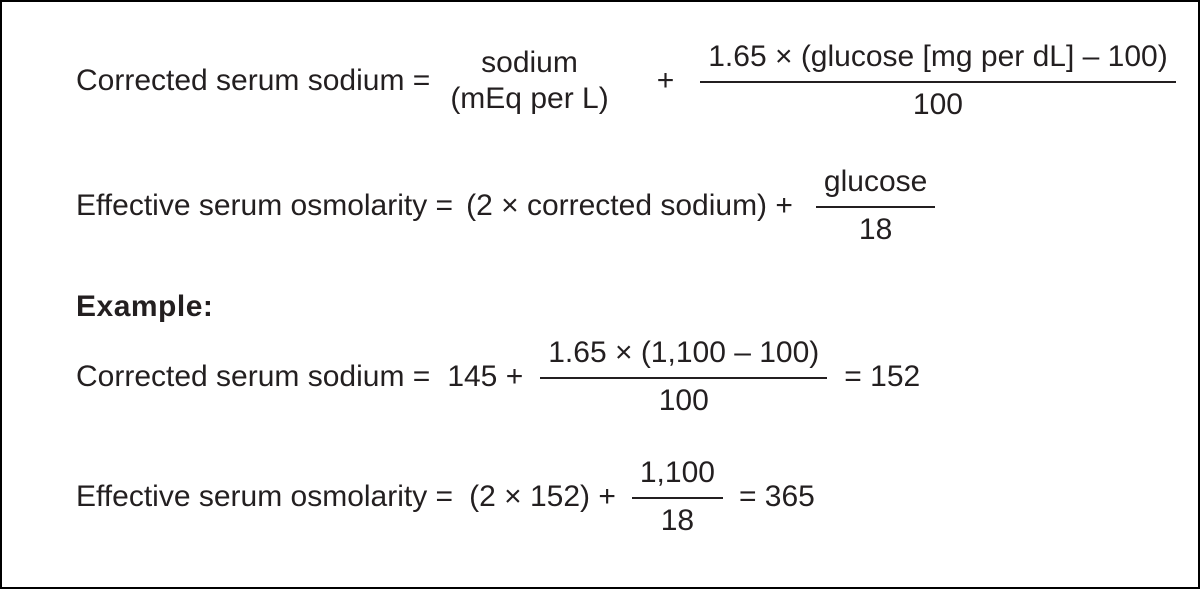 This screenshot has height=589, width=1200. I want to click on fraction-numerator: 1,100, so click(677, 477).